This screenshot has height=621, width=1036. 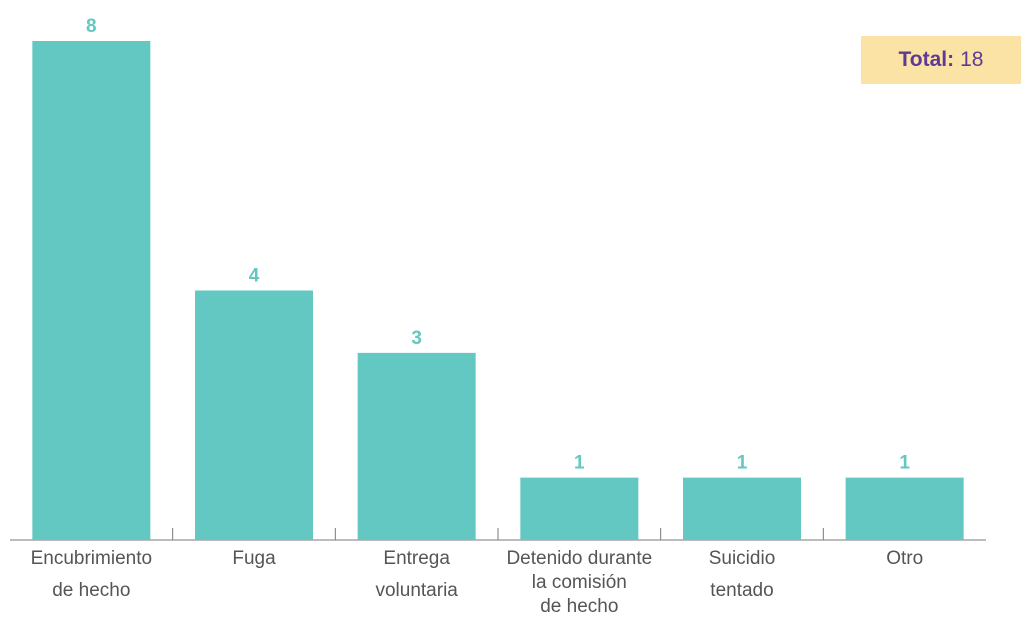 I want to click on x-tick-label: Detenido durante, so click(x=579, y=558).